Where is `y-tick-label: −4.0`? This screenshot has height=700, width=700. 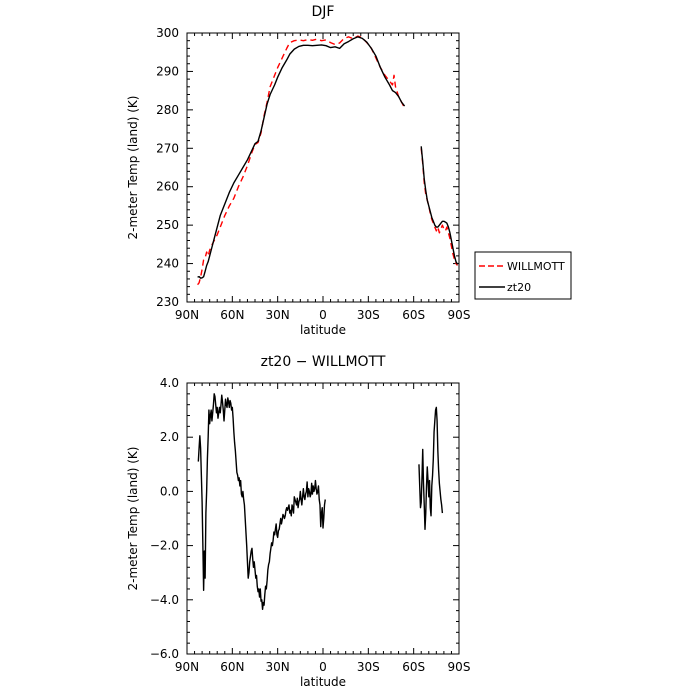
y-tick-label: −4.0 is located at coordinates (164, 600).